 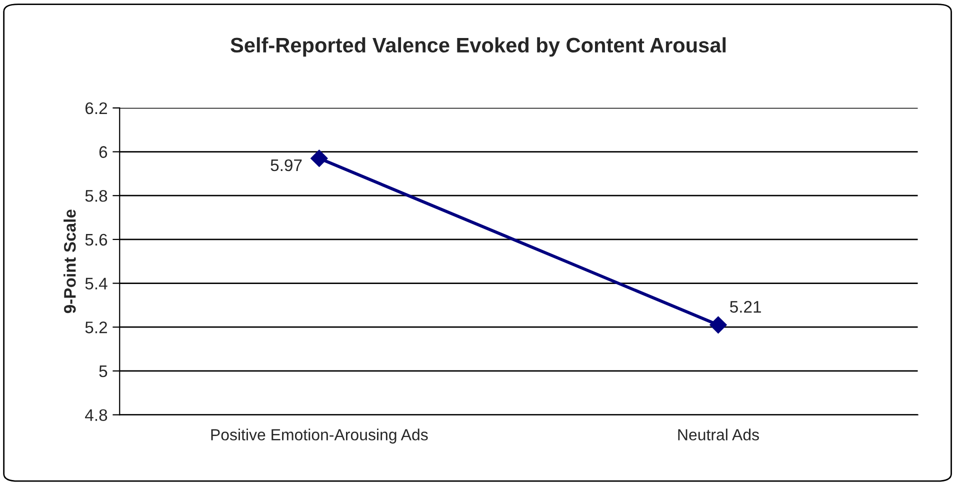 What do you see at coordinates (96, 108) in the screenshot?
I see `y-tick-label: 6.2` at bounding box center [96, 108].